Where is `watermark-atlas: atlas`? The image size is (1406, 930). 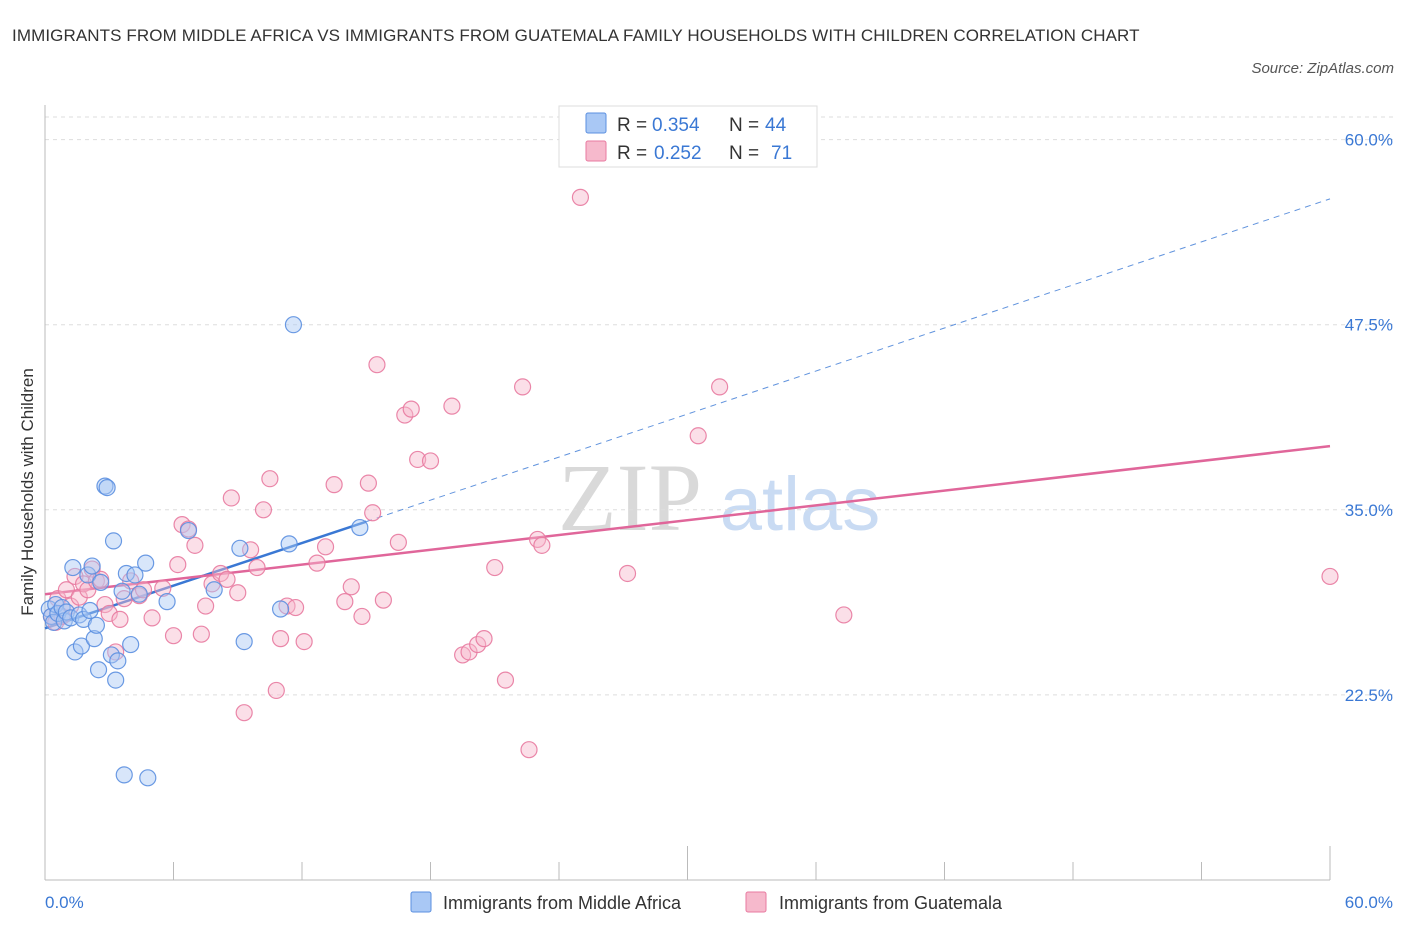 watermark-atlas: atlas is located at coordinates (800, 504).